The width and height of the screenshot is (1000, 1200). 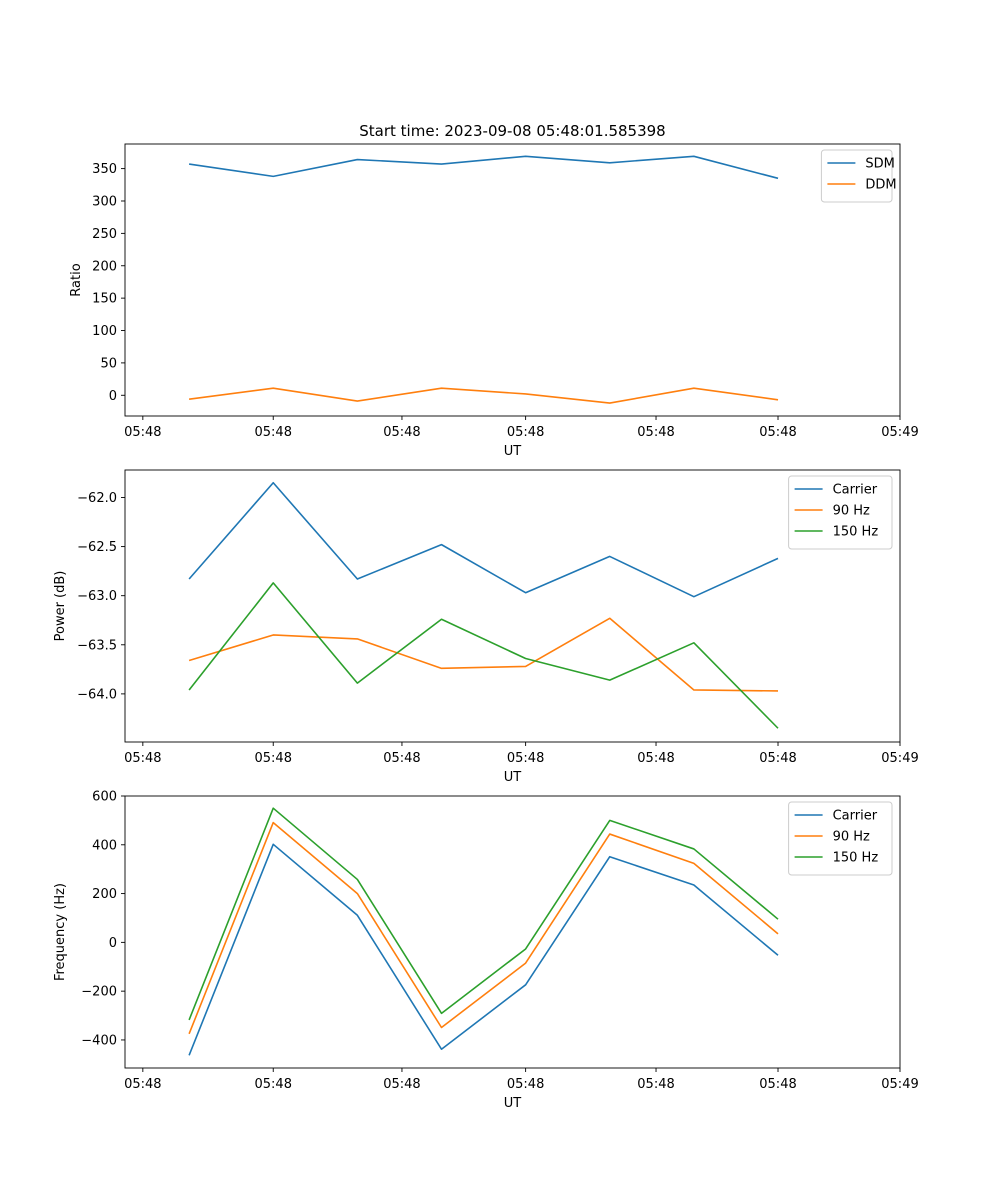 What do you see at coordinates (97, 645) in the screenshot?
I see `y-tick-label: −63.5` at bounding box center [97, 645].